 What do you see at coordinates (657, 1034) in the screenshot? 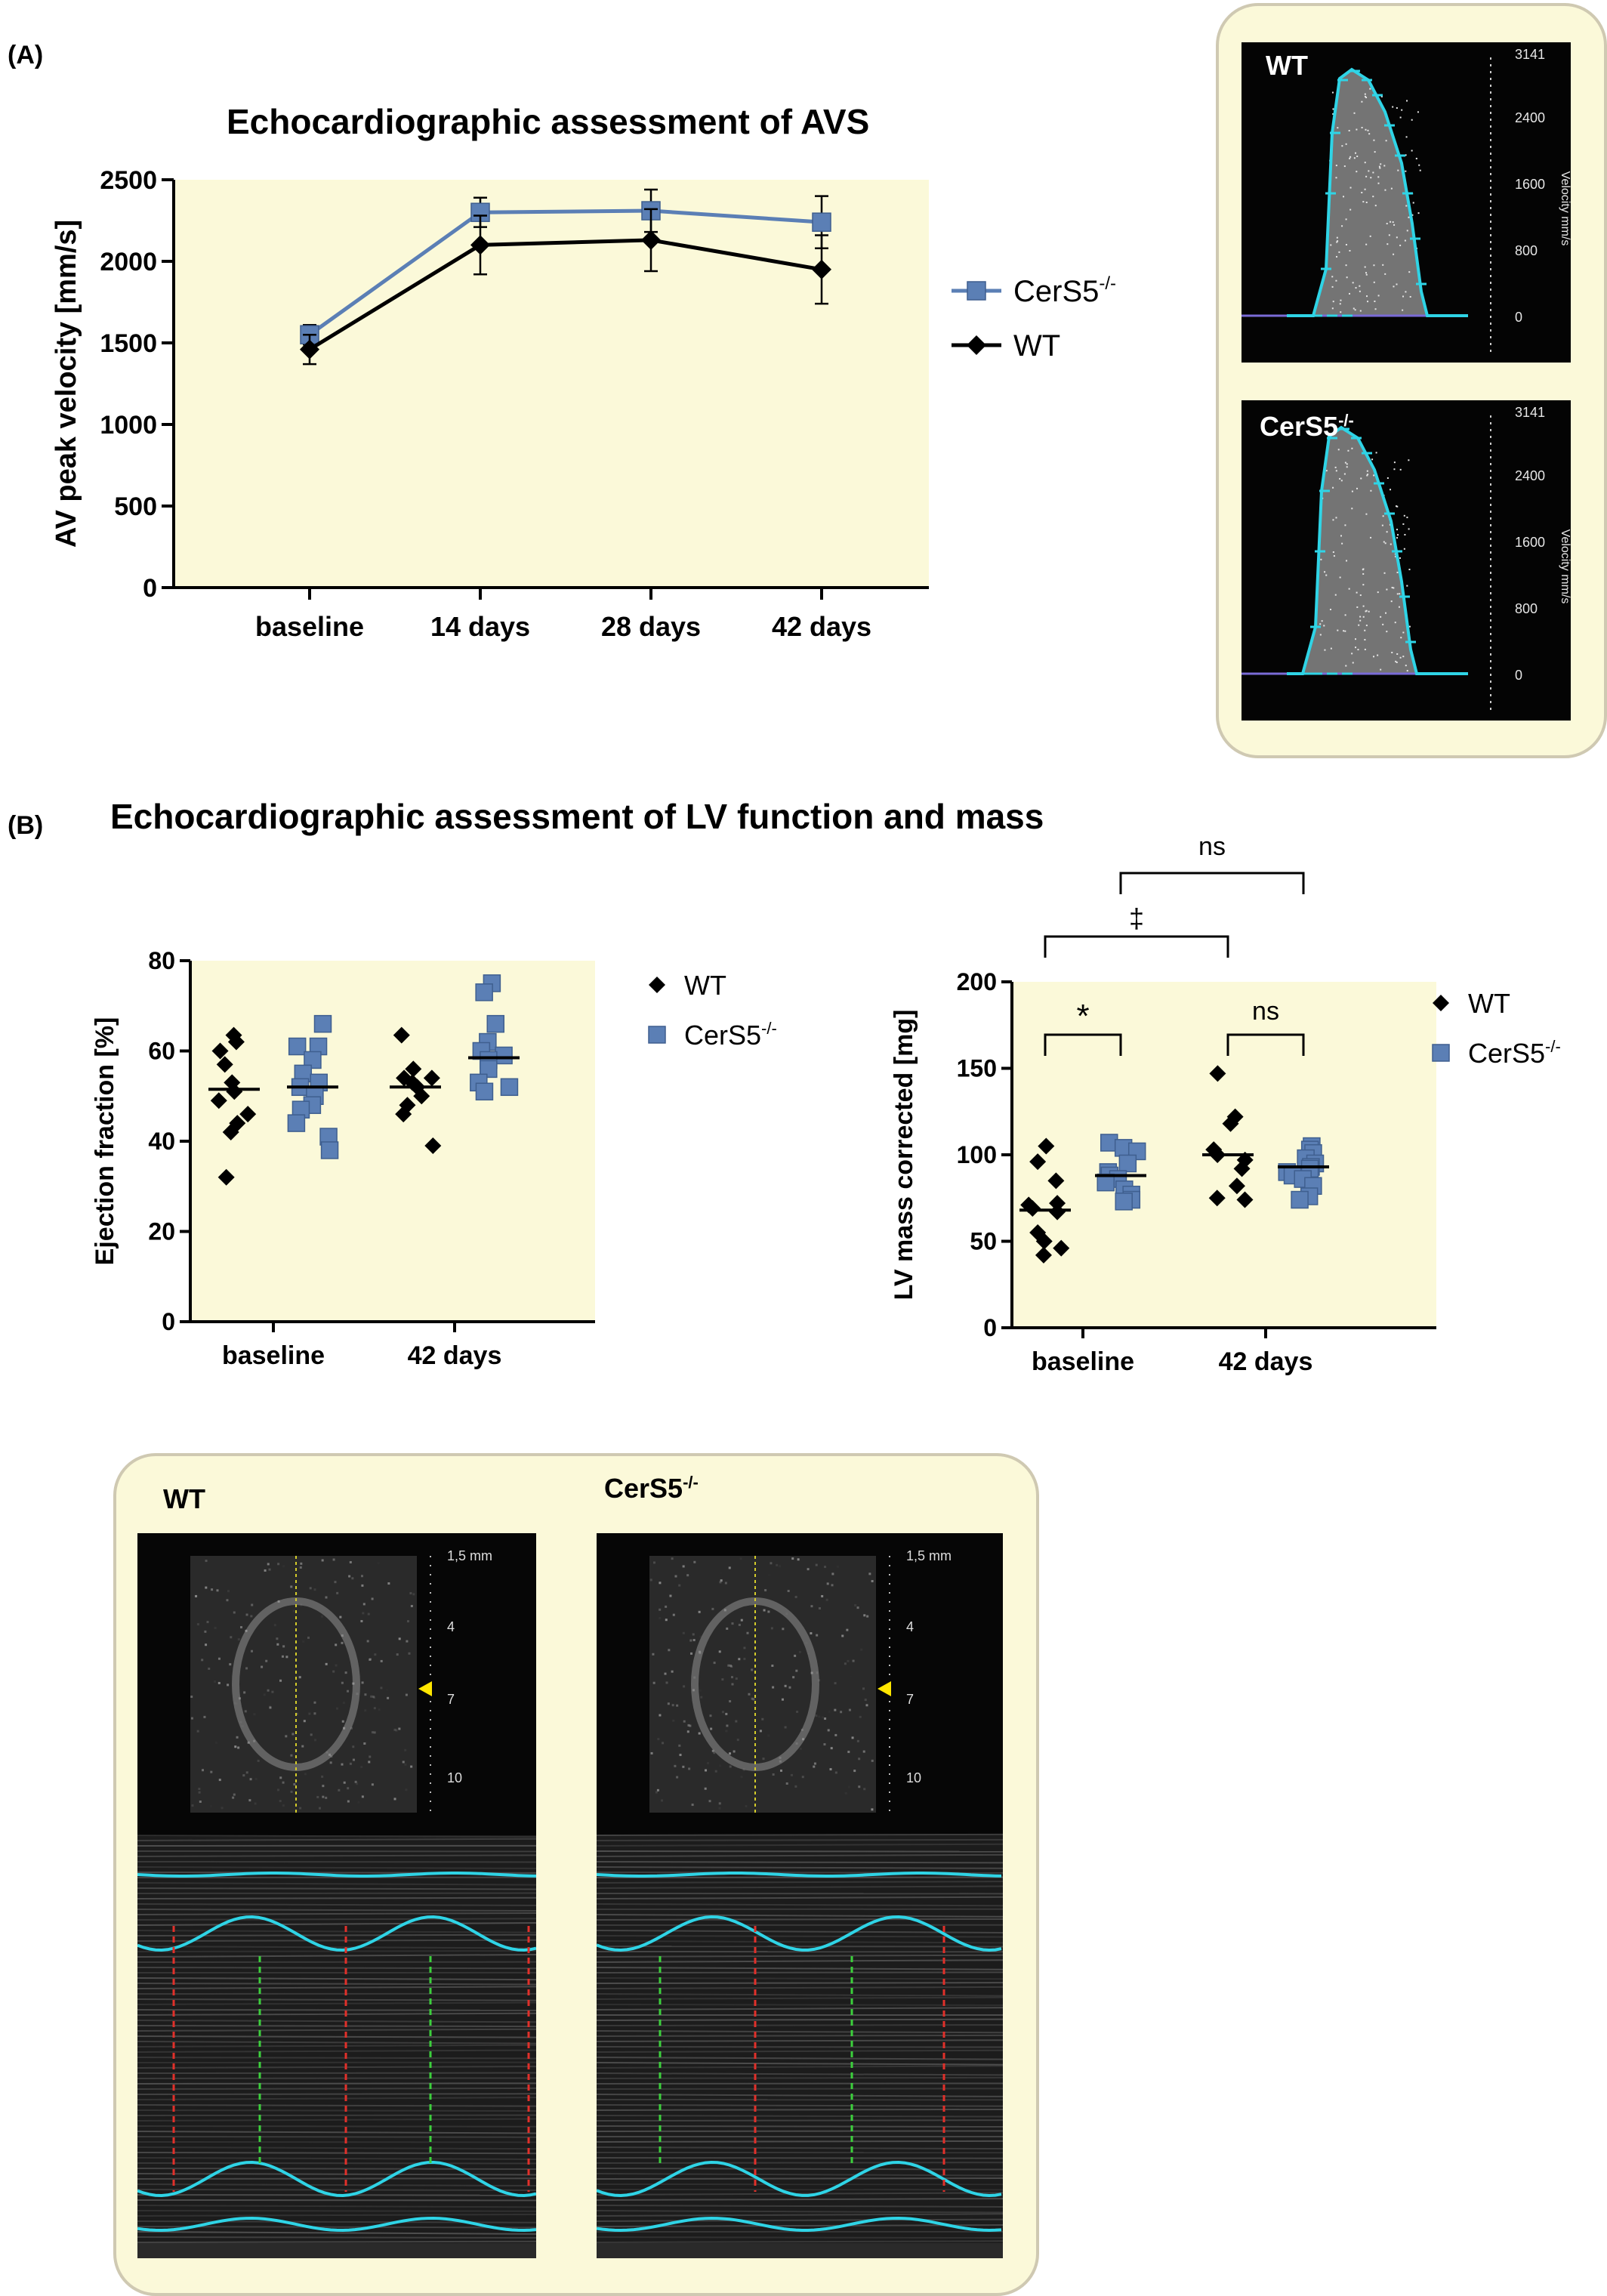
I see `legend-marker` at bounding box center [657, 1034].